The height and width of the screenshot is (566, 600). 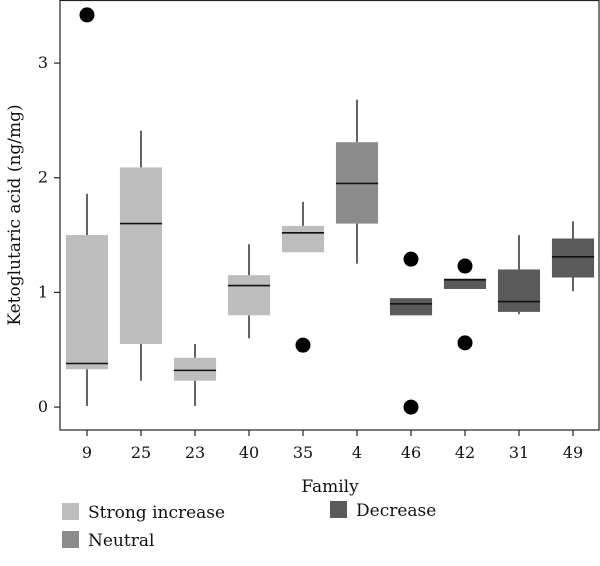 I want to click on x-tick-label: 46, so click(x=411, y=452).